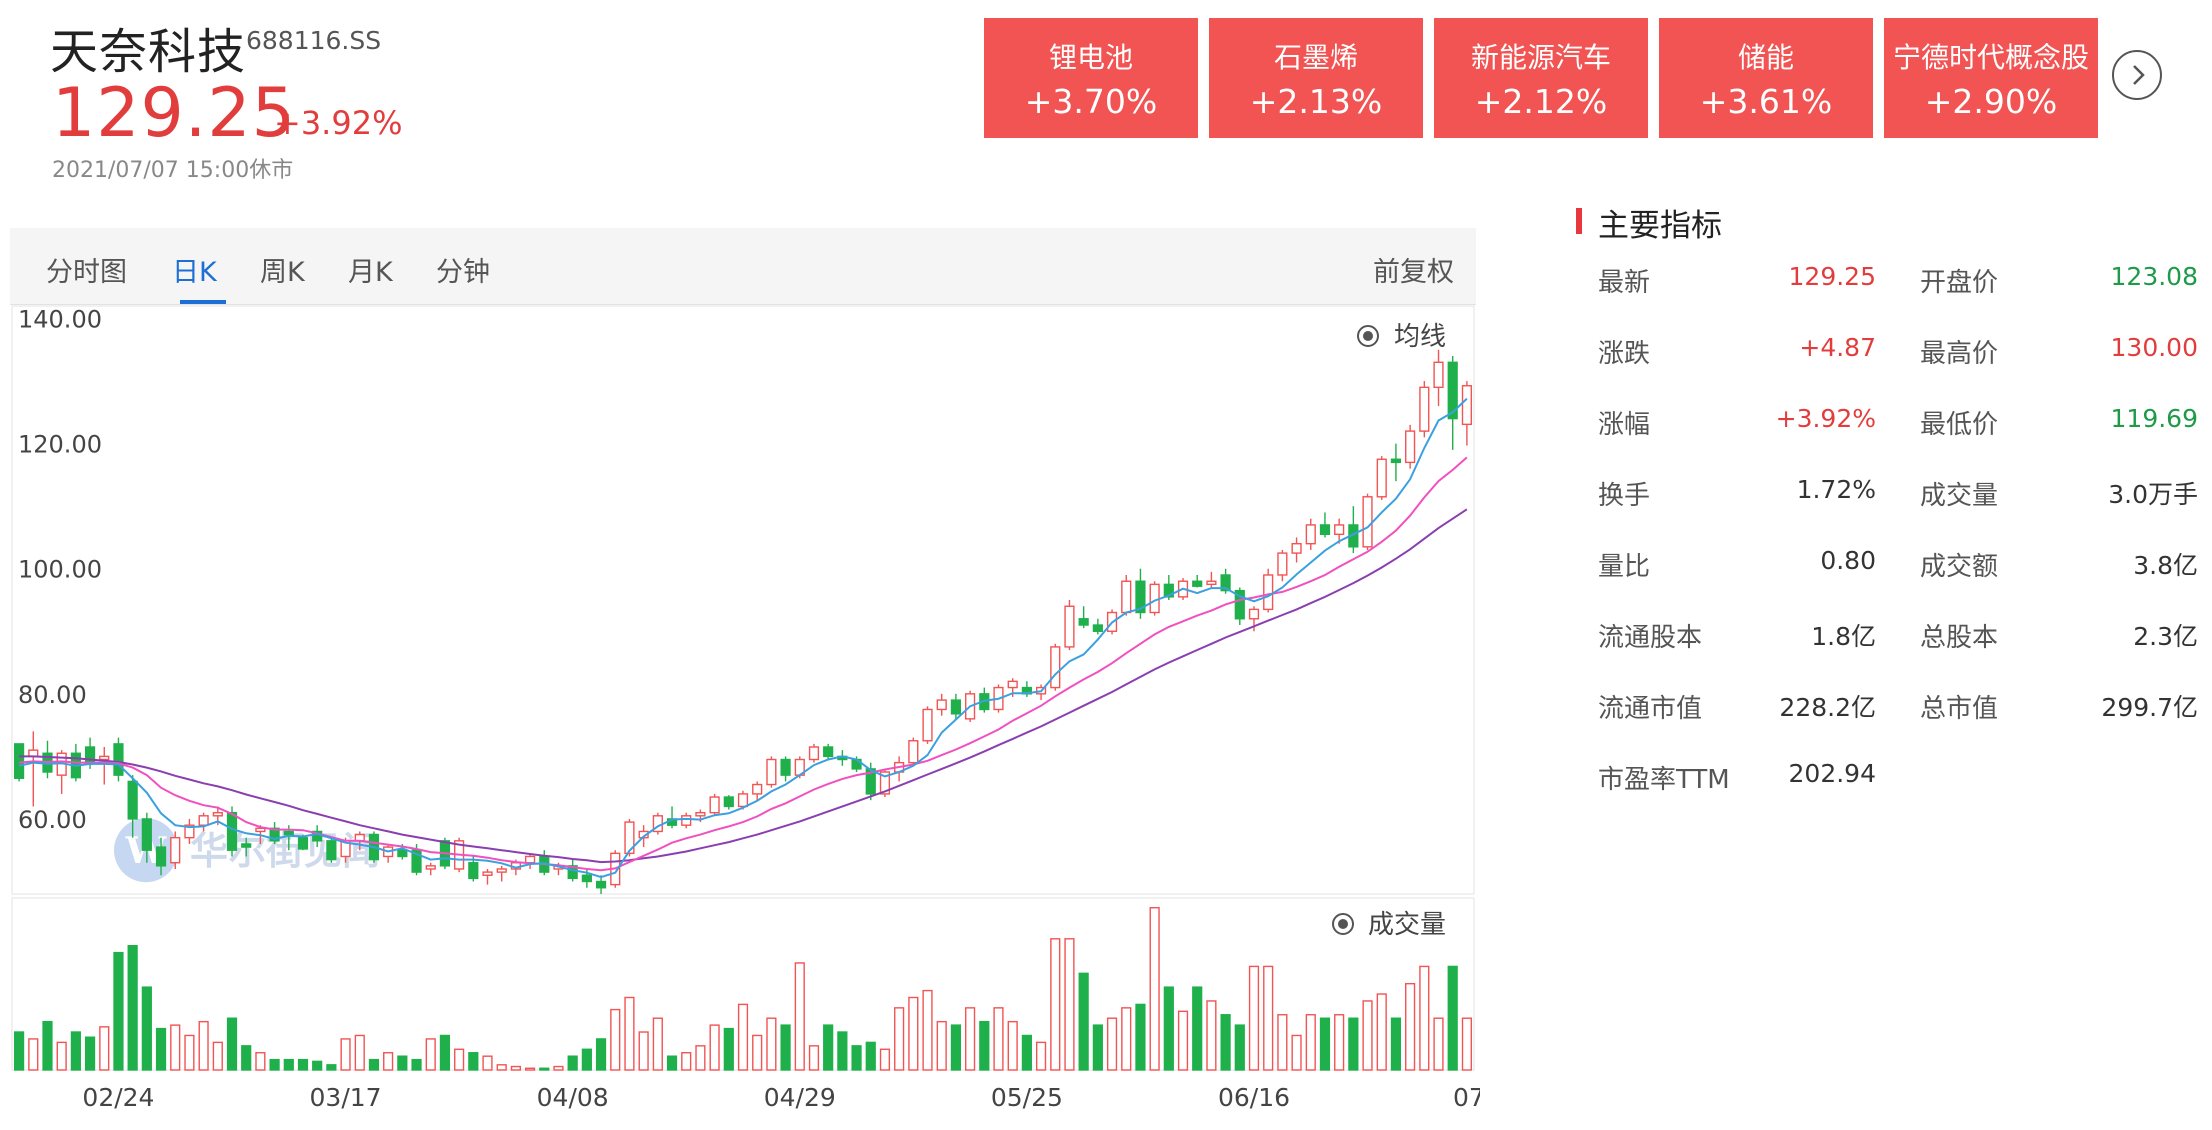 The image size is (2212, 1130). Describe the element at coordinates (1624, 283) in the screenshot. I see `indicator-label: 最新` at that location.